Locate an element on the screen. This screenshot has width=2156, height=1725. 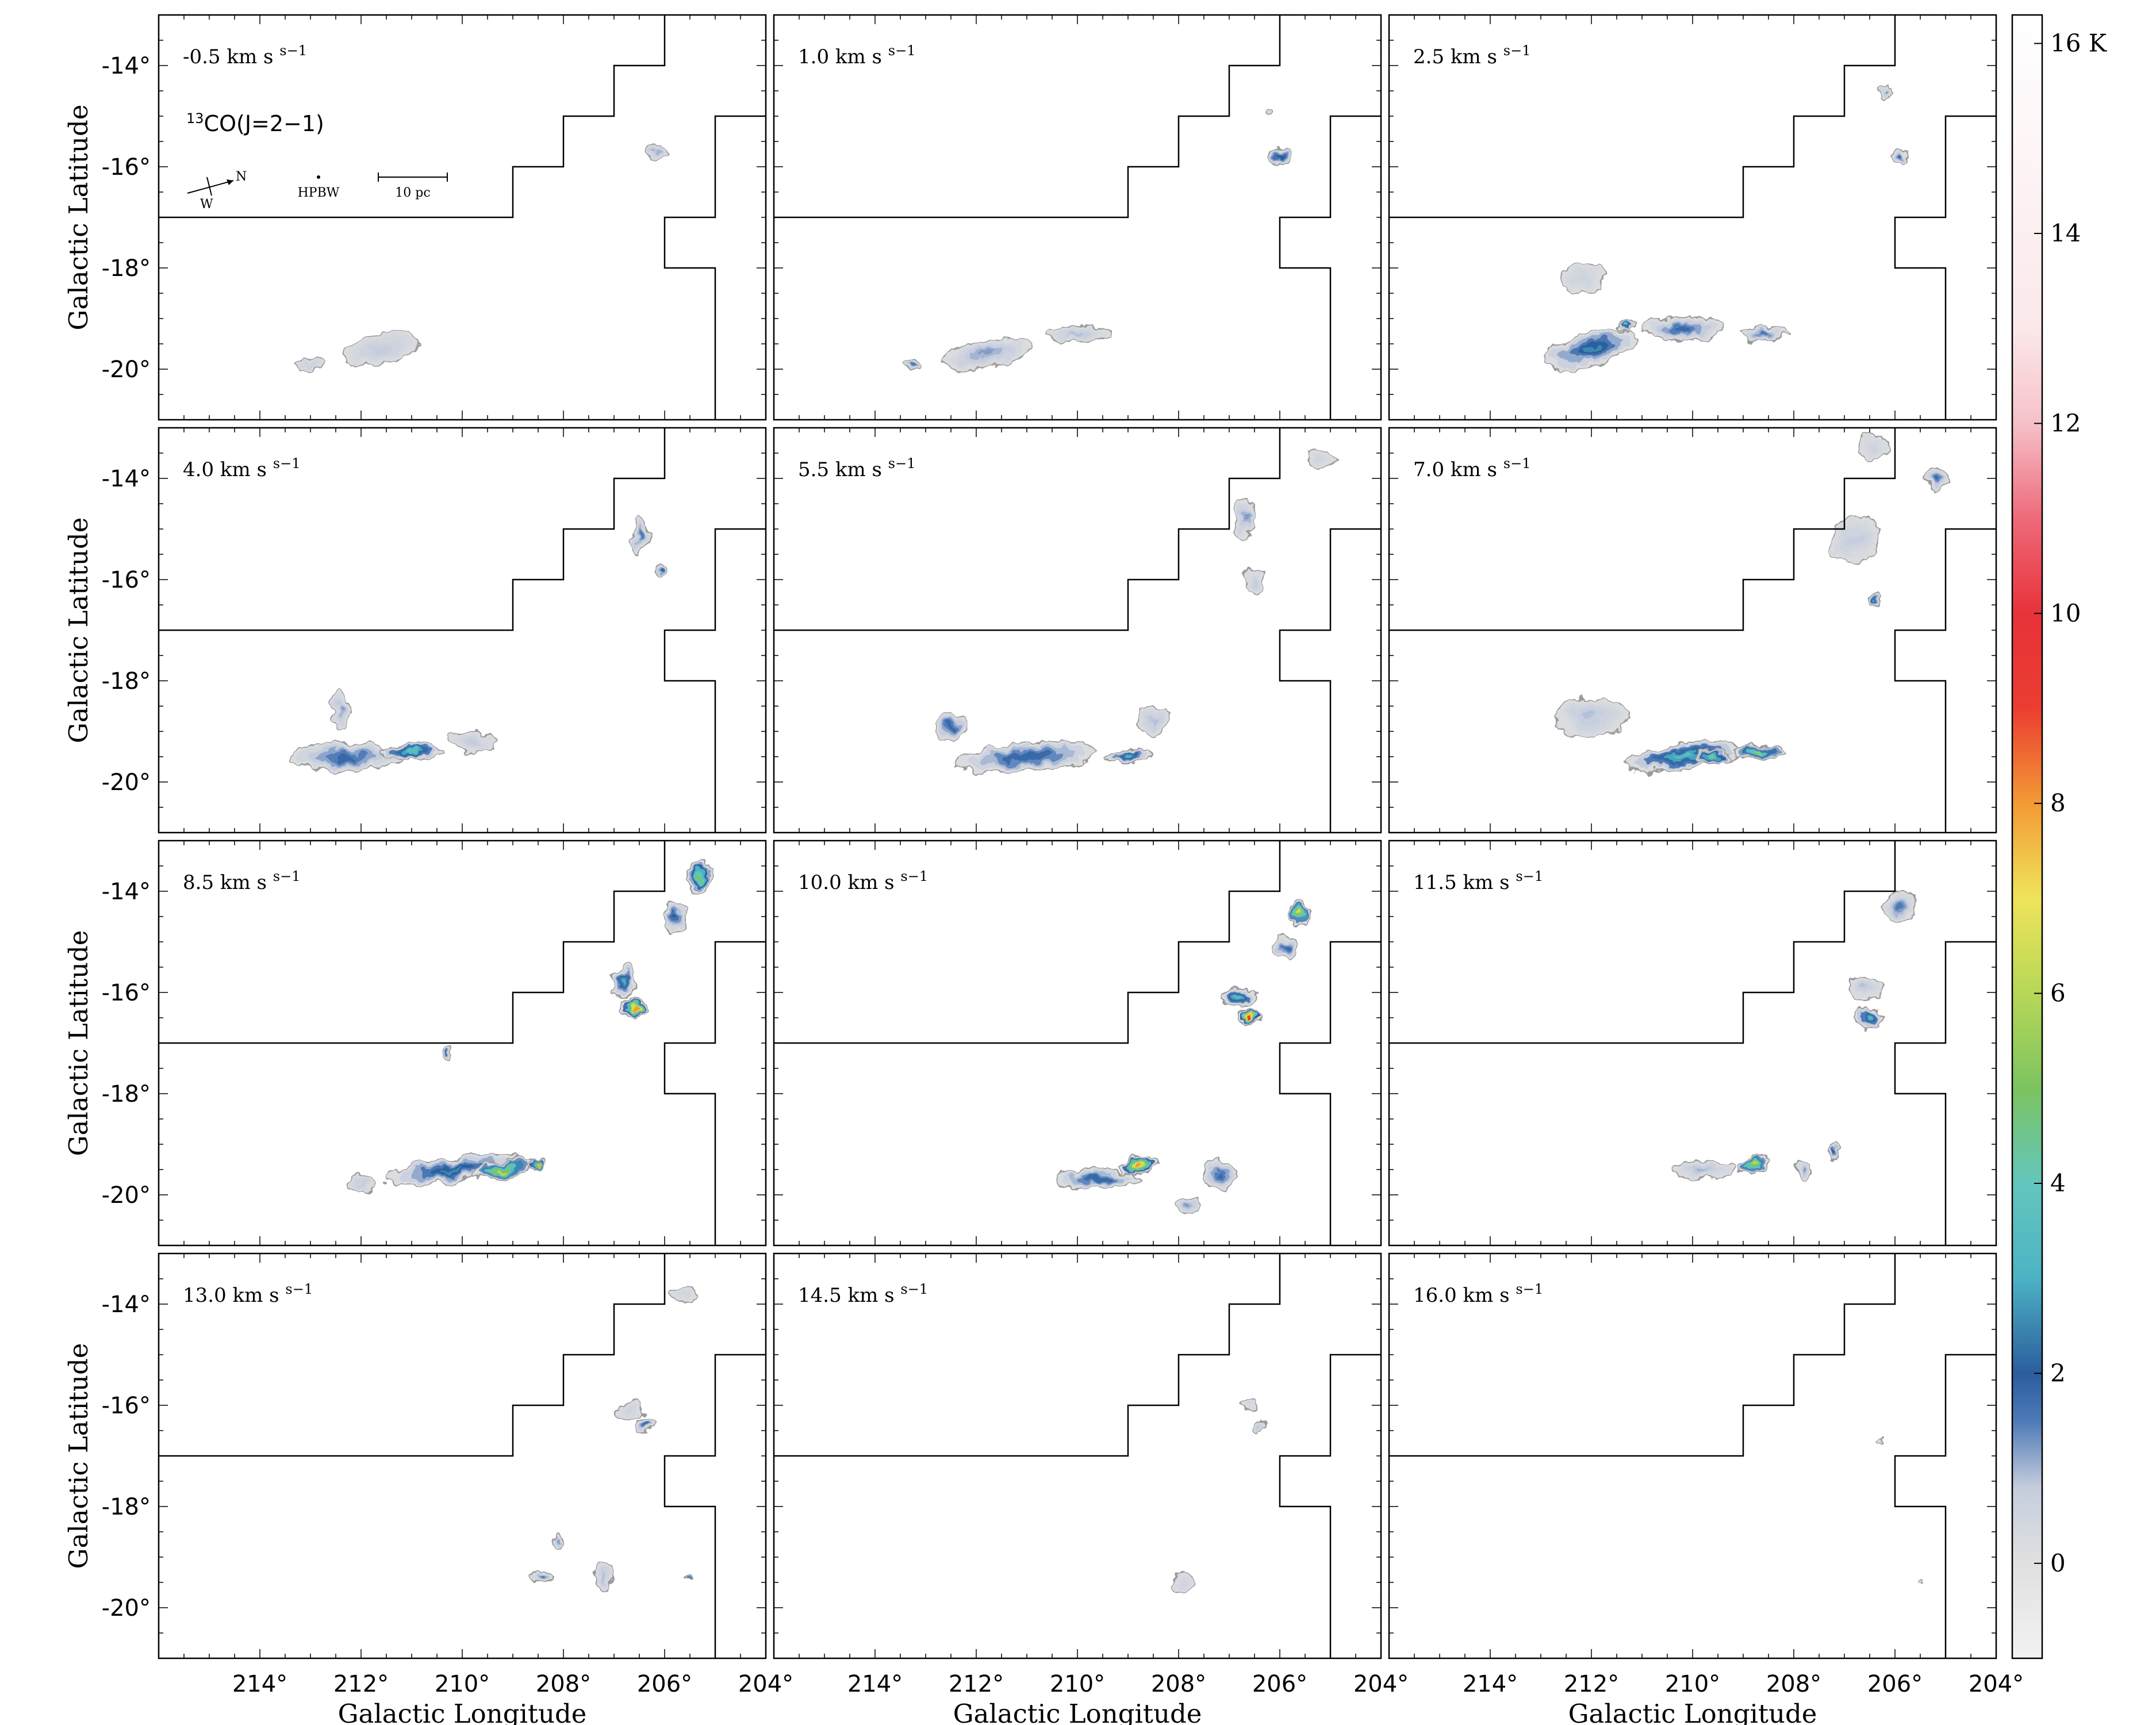
channel-panel-10.0: 10.0 km s s−1 is located at coordinates (1077, 1043).